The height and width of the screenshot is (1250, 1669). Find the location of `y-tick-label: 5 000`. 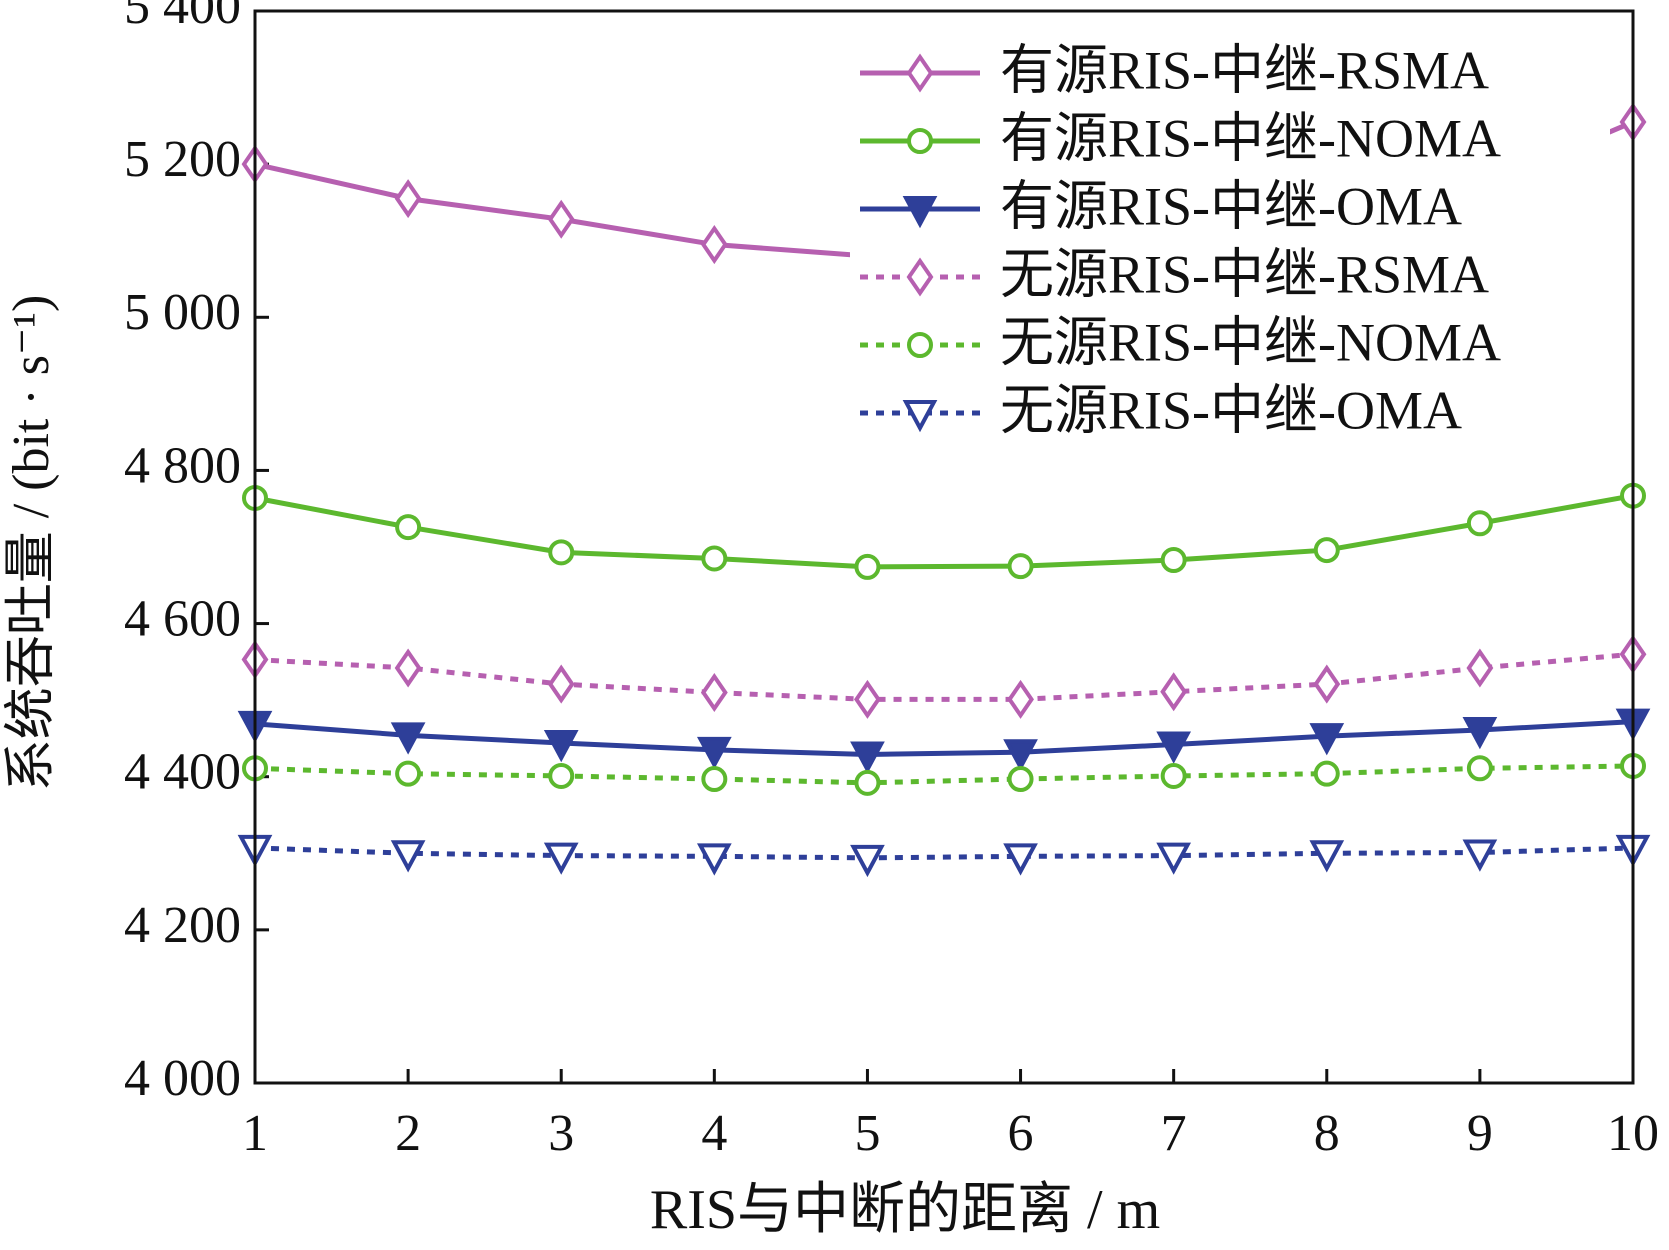

y-tick-label: 5 000 is located at coordinates (182, 312).